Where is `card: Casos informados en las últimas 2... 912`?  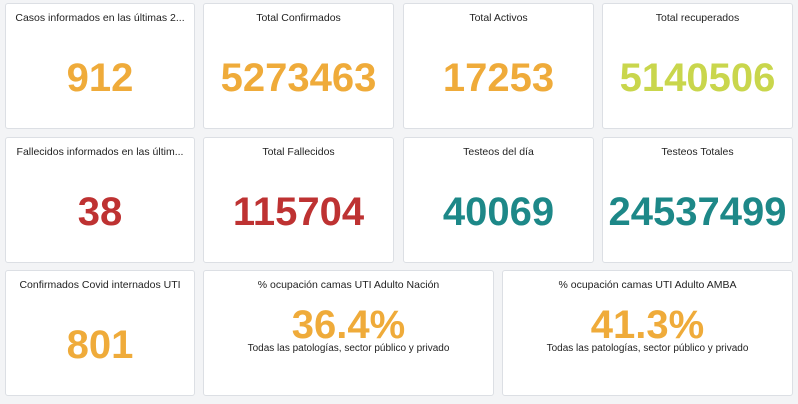
card: Casos informados en las últimas 2... 912 is located at coordinates (100, 66).